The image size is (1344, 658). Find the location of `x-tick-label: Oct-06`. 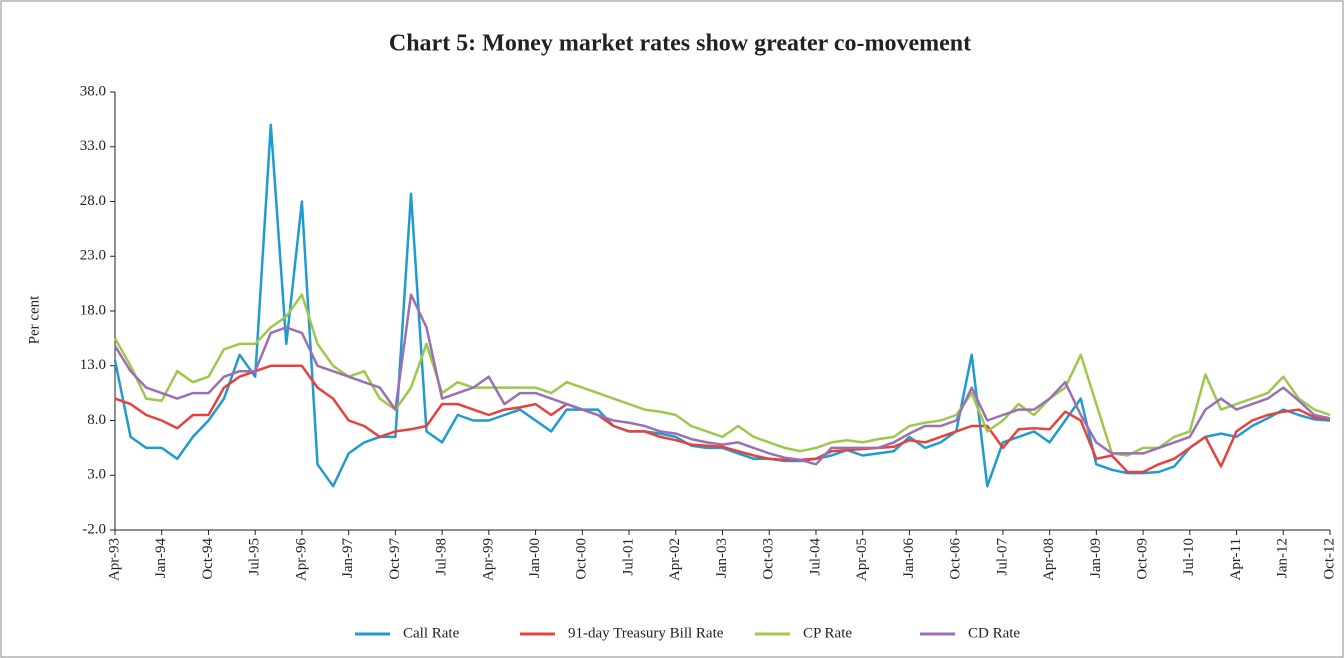

x-tick-label: Oct-06 is located at coordinates (956, 559).